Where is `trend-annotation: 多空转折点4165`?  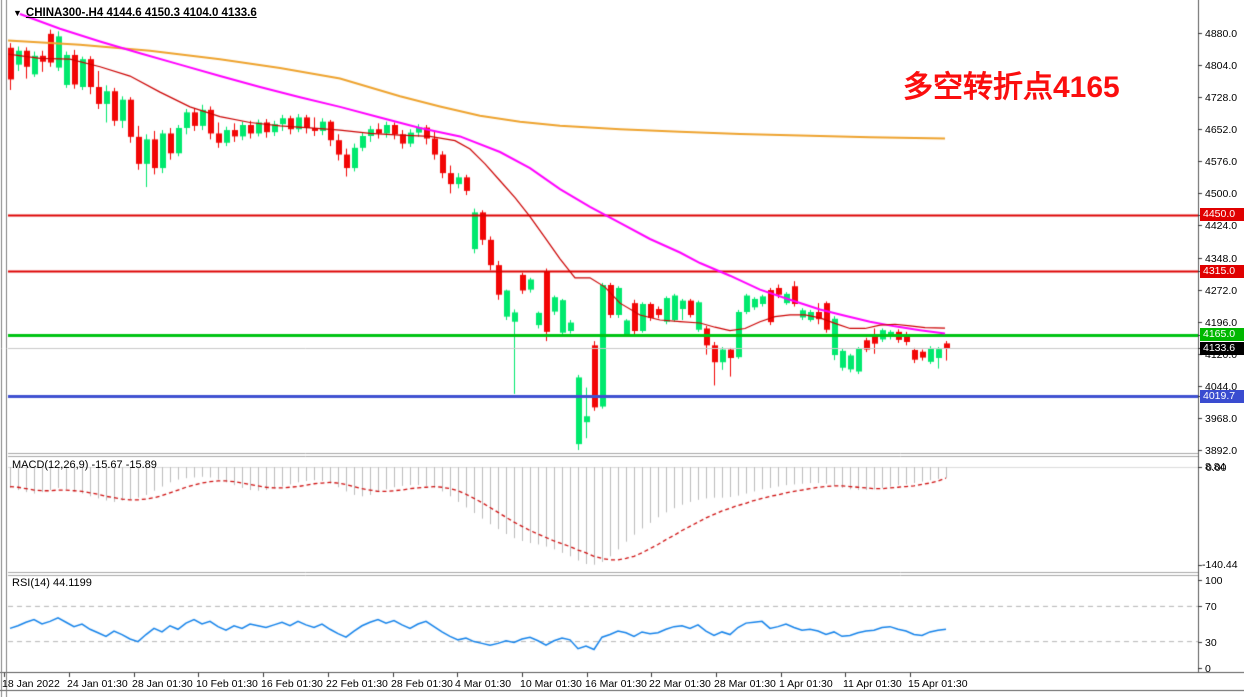 trend-annotation: 多空转折点4165 is located at coordinates (1011, 87).